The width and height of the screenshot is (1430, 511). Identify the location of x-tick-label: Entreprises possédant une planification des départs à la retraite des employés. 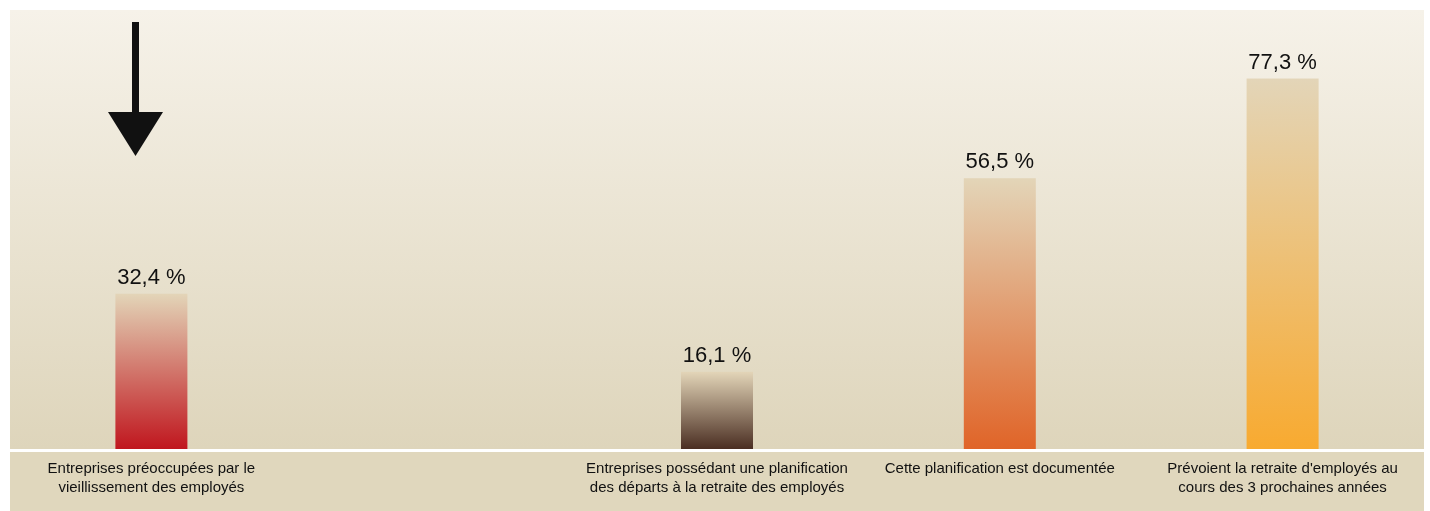
(717, 477).